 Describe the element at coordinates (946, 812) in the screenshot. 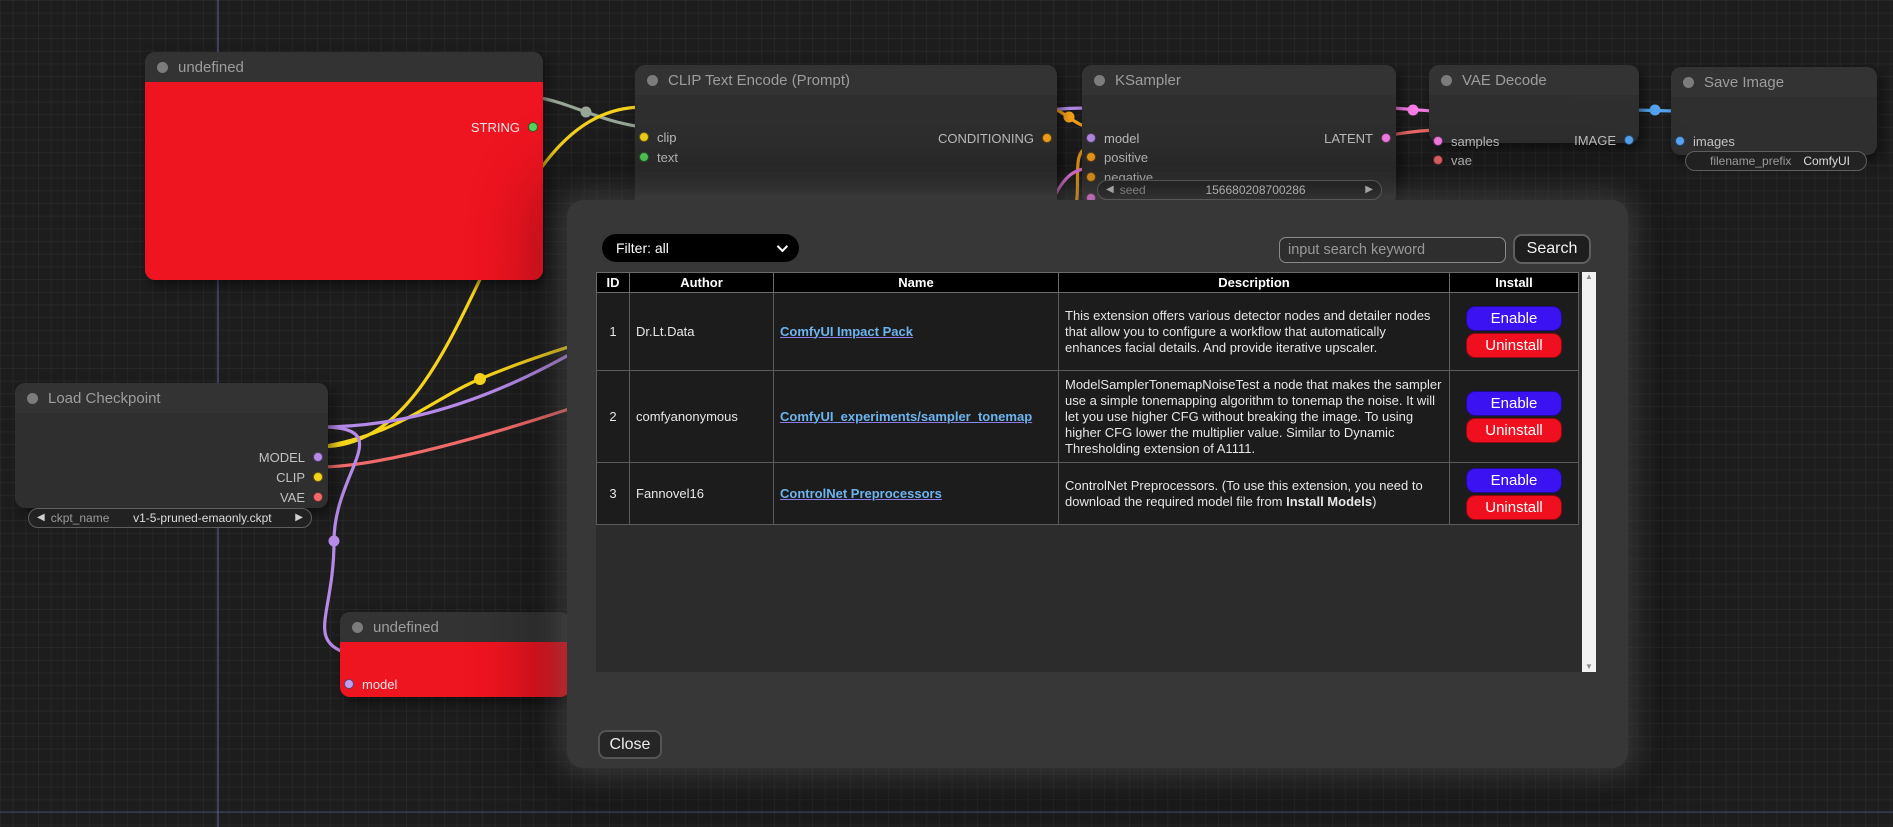

I see `canvas-origin-axis-horizontal` at that location.